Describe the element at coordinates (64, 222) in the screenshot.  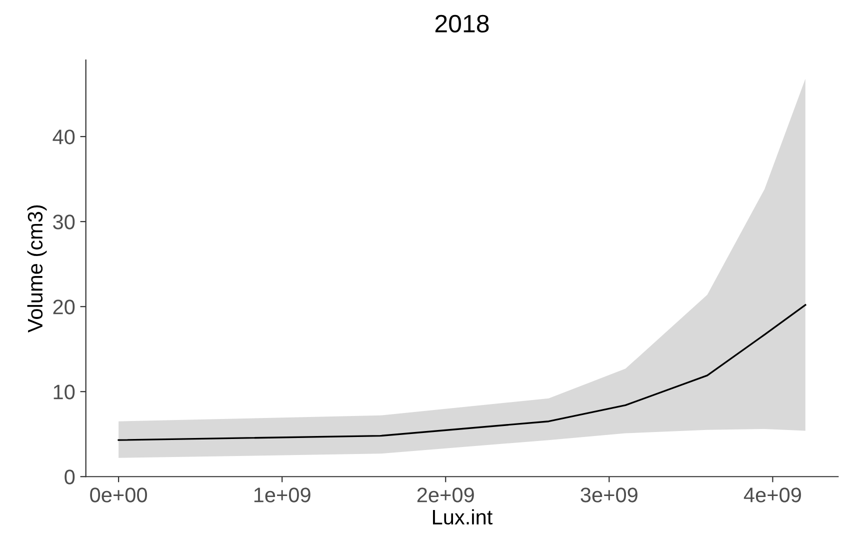
I see `y-tick-label: 30` at that location.